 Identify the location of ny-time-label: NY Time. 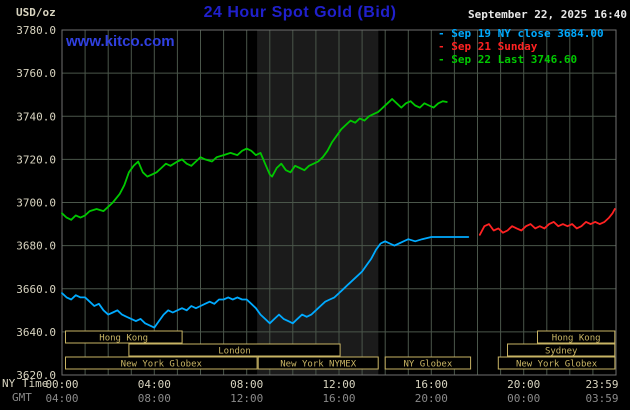
(25, 383).